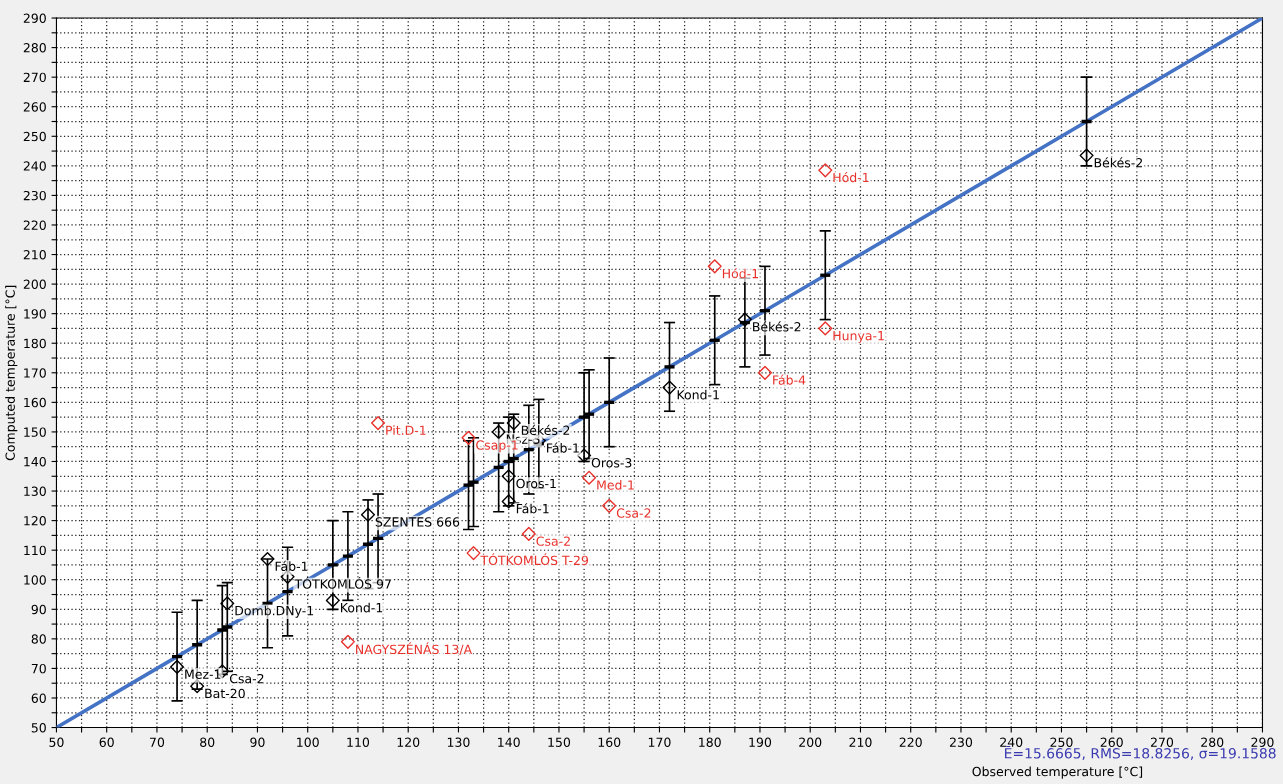 The height and width of the screenshot is (784, 1283). Describe the element at coordinates (414, 649) in the screenshot. I see `data-label: NAGYSZÉNÁS 13/A` at that location.